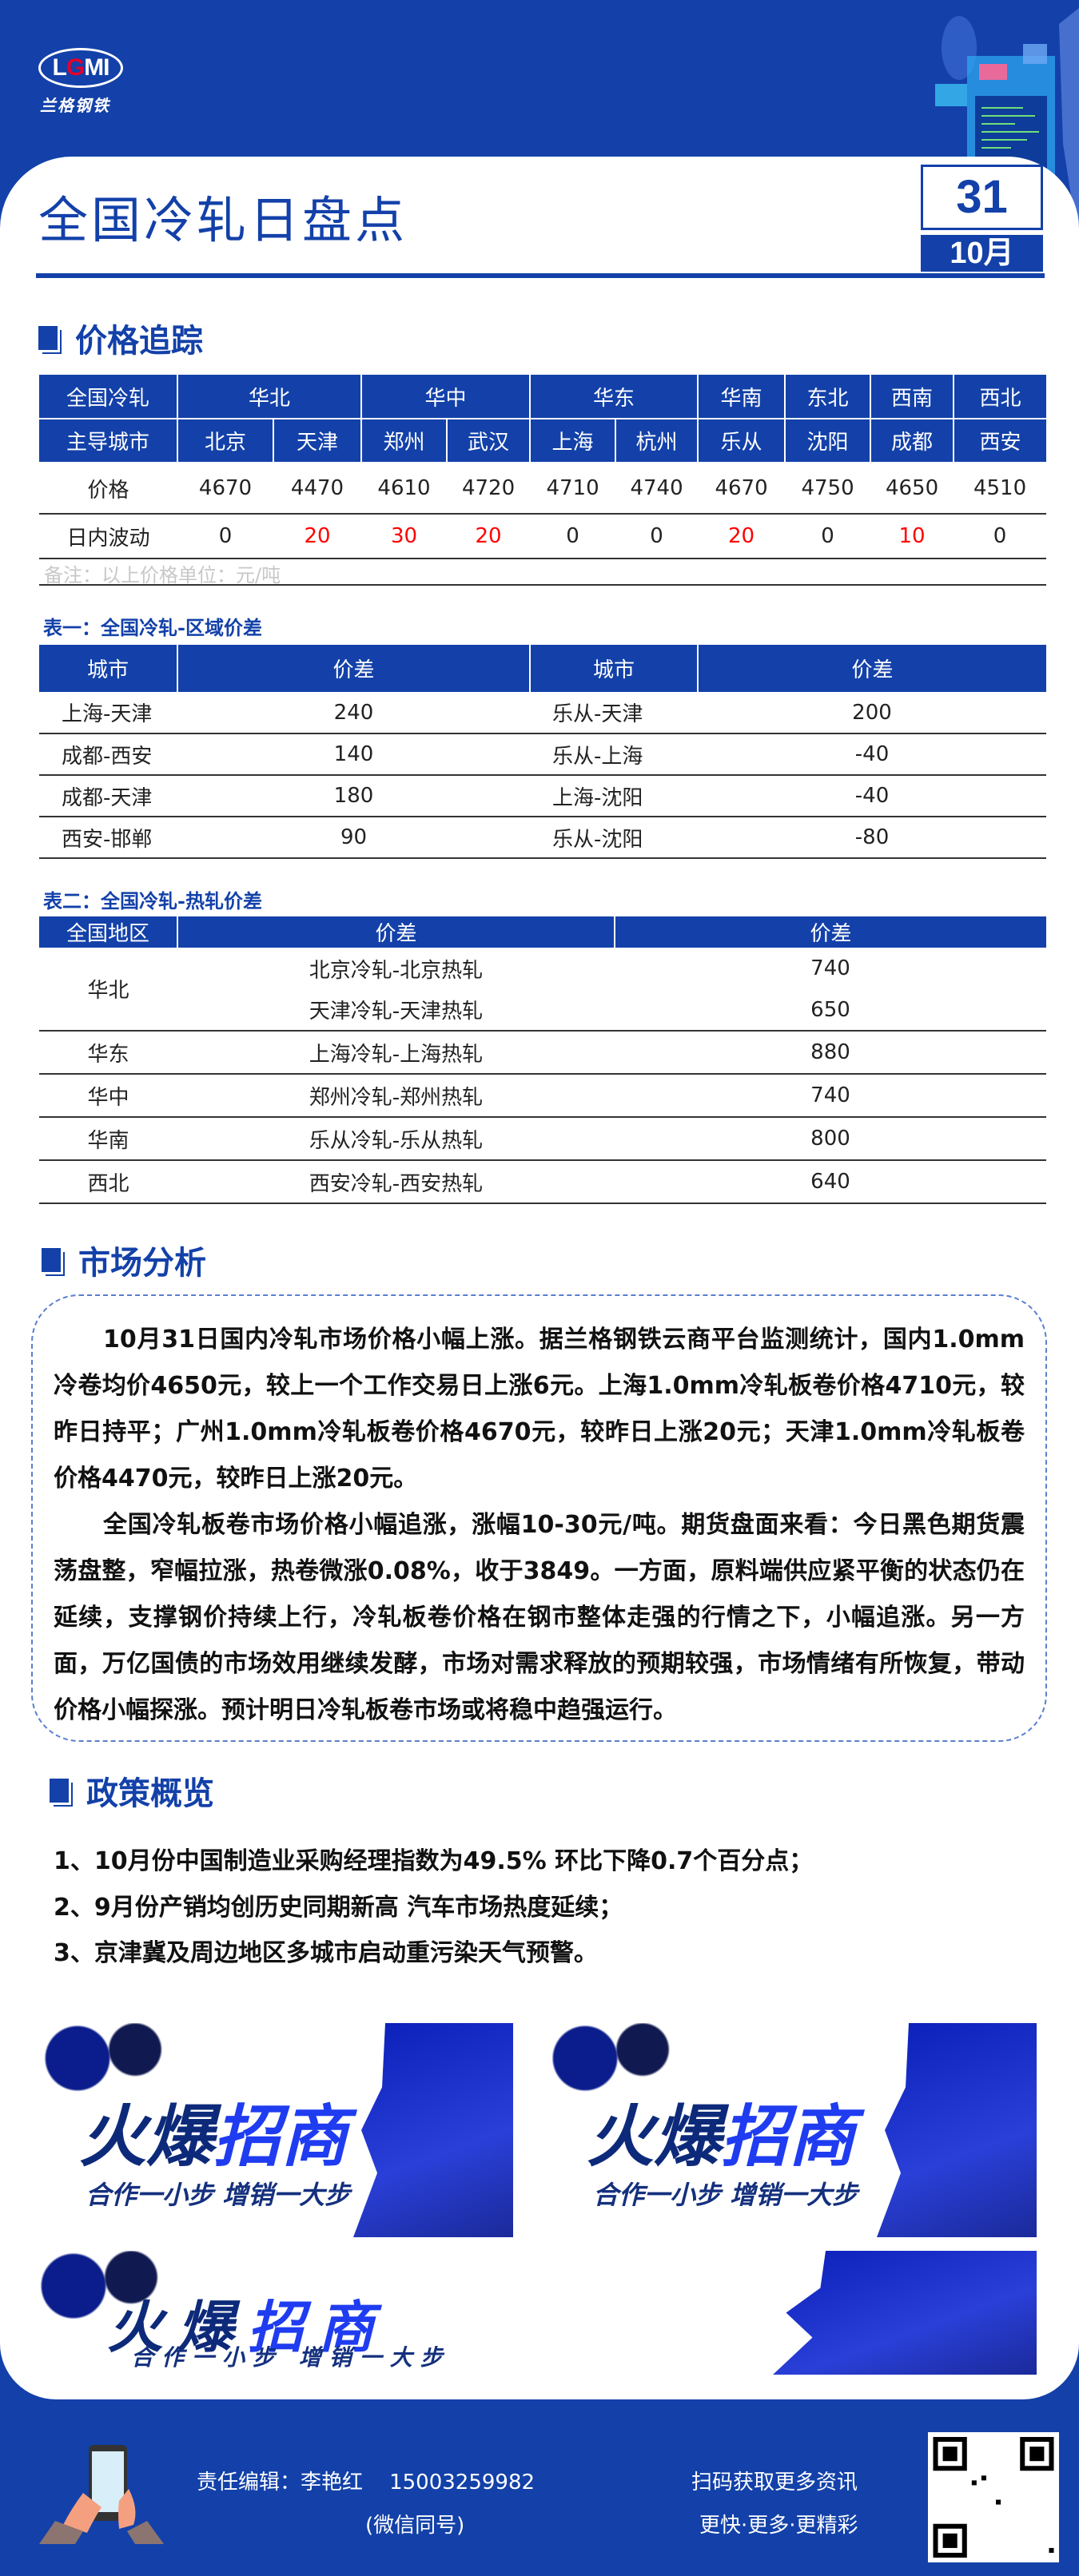 This screenshot has height=2576, width=1079. I want to click on table1-caption: 表一：全国冷轧-区域价差, so click(152, 627).